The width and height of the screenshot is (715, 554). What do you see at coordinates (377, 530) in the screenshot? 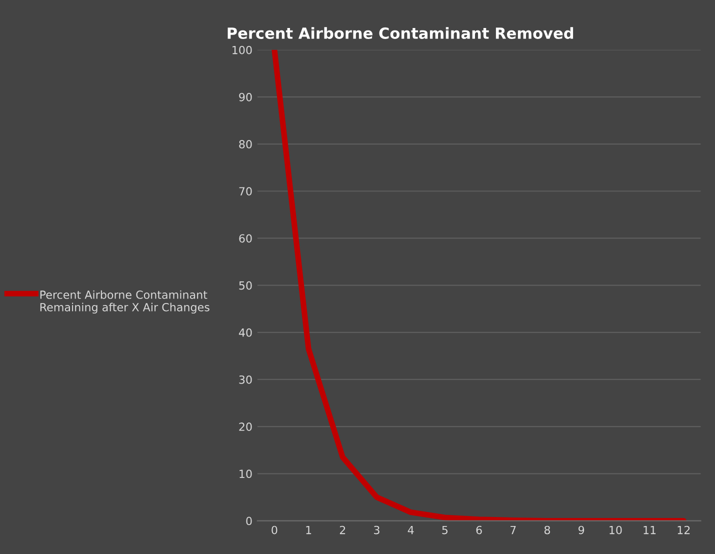
I see `x-tick-label: 3` at bounding box center [377, 530].